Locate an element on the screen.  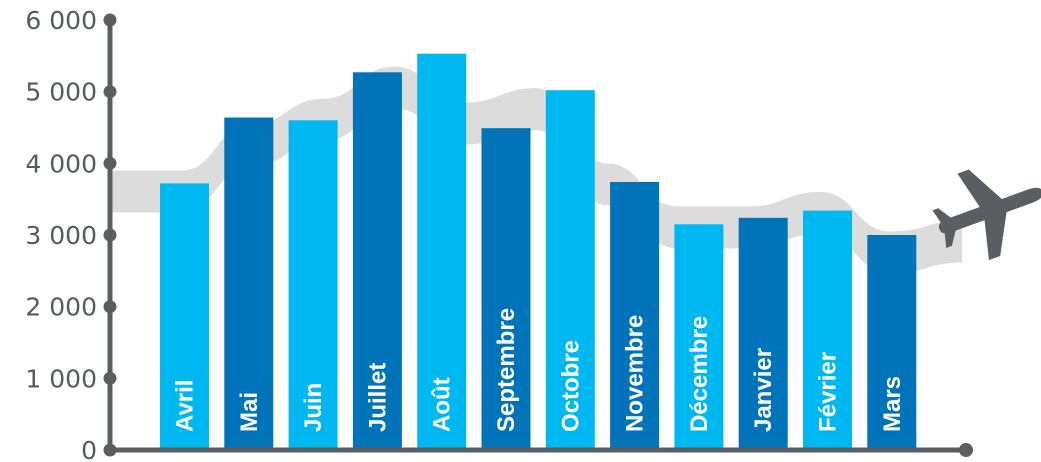
bar-label: Août is located at coordinates (442, 404).